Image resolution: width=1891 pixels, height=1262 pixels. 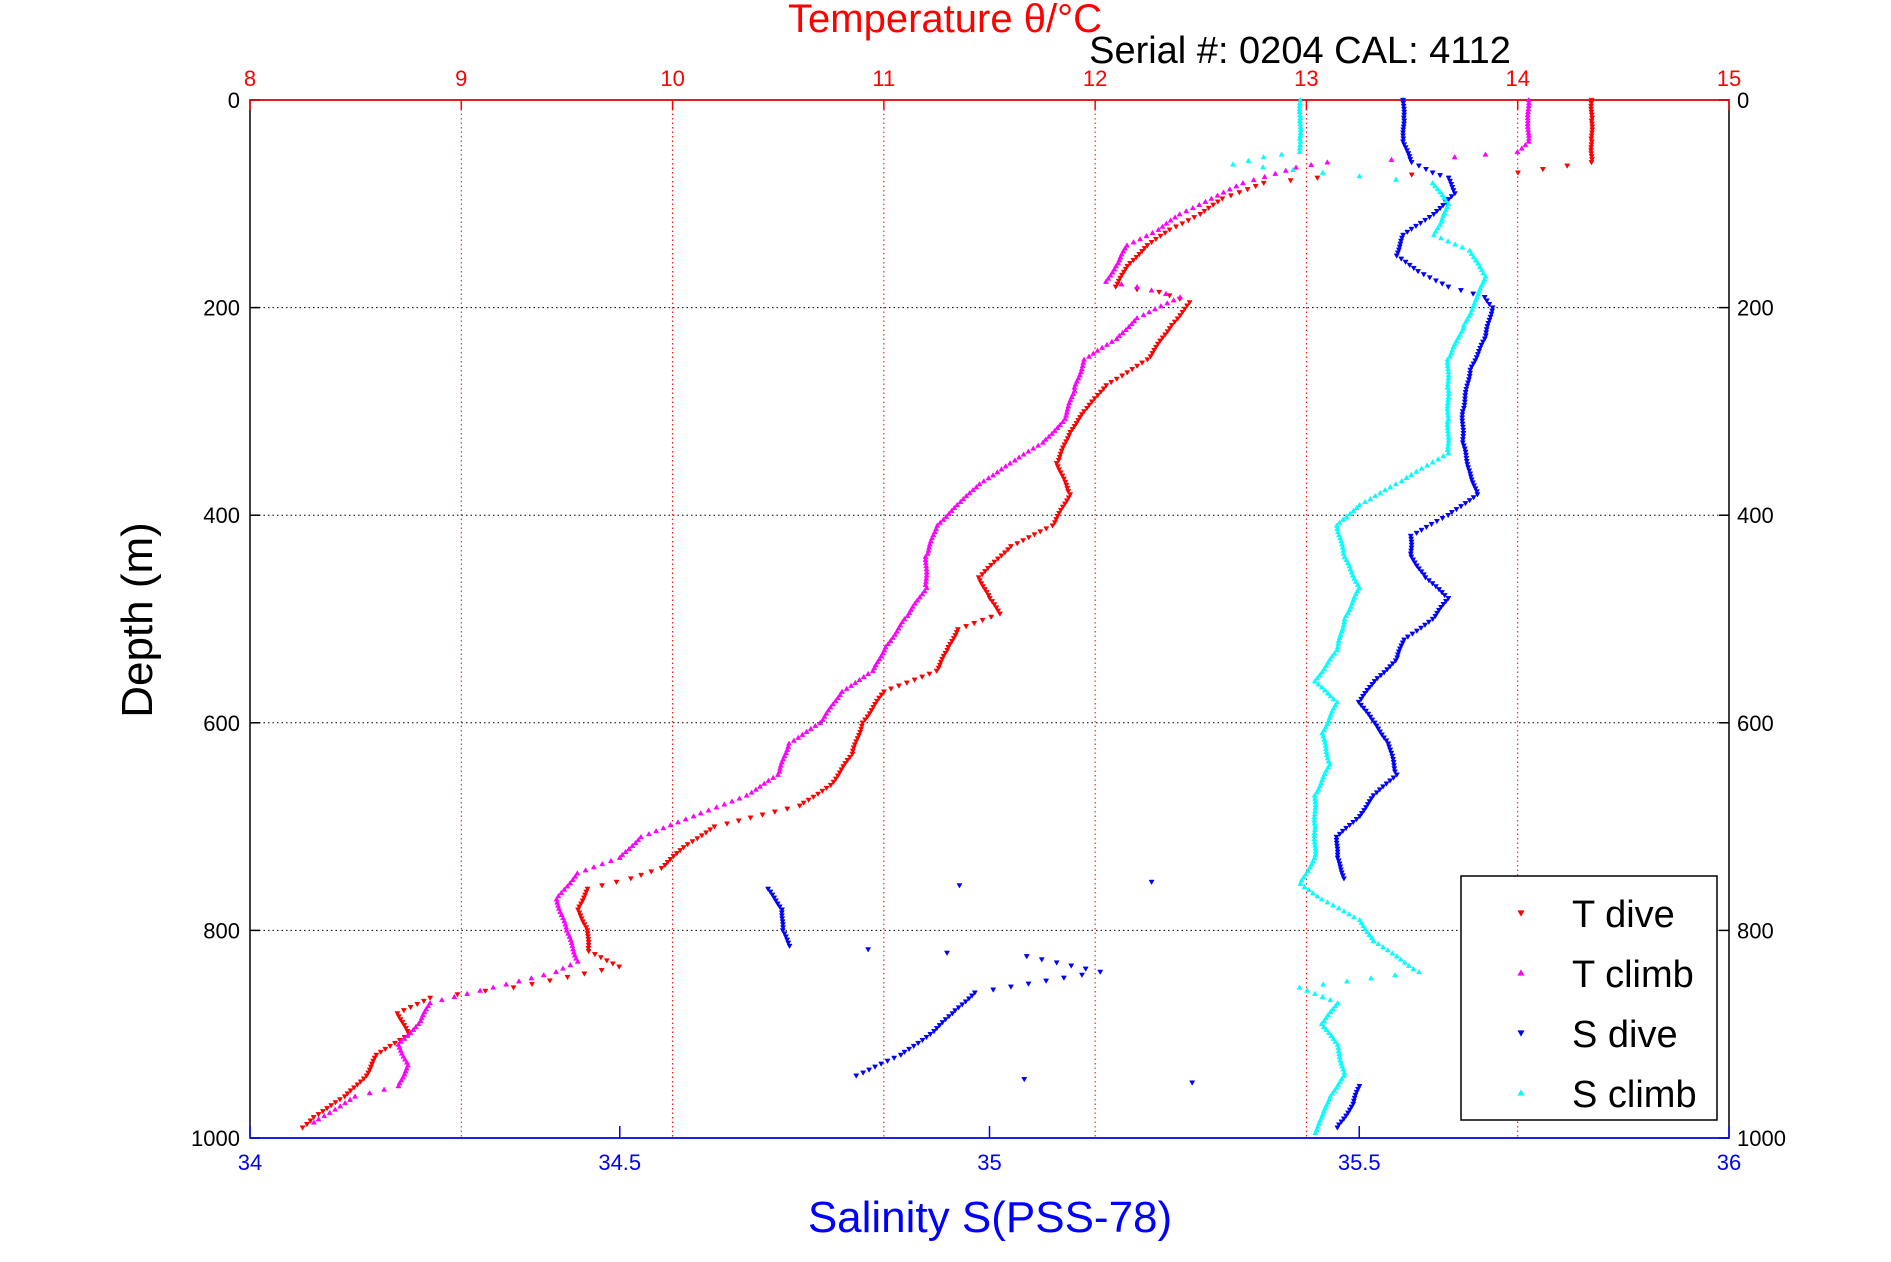 What do you see at coordinates (1761, 1138) in the screenshot?
I see `depth-tick-label-right: 1000` at bounding box center [1761, 1138].